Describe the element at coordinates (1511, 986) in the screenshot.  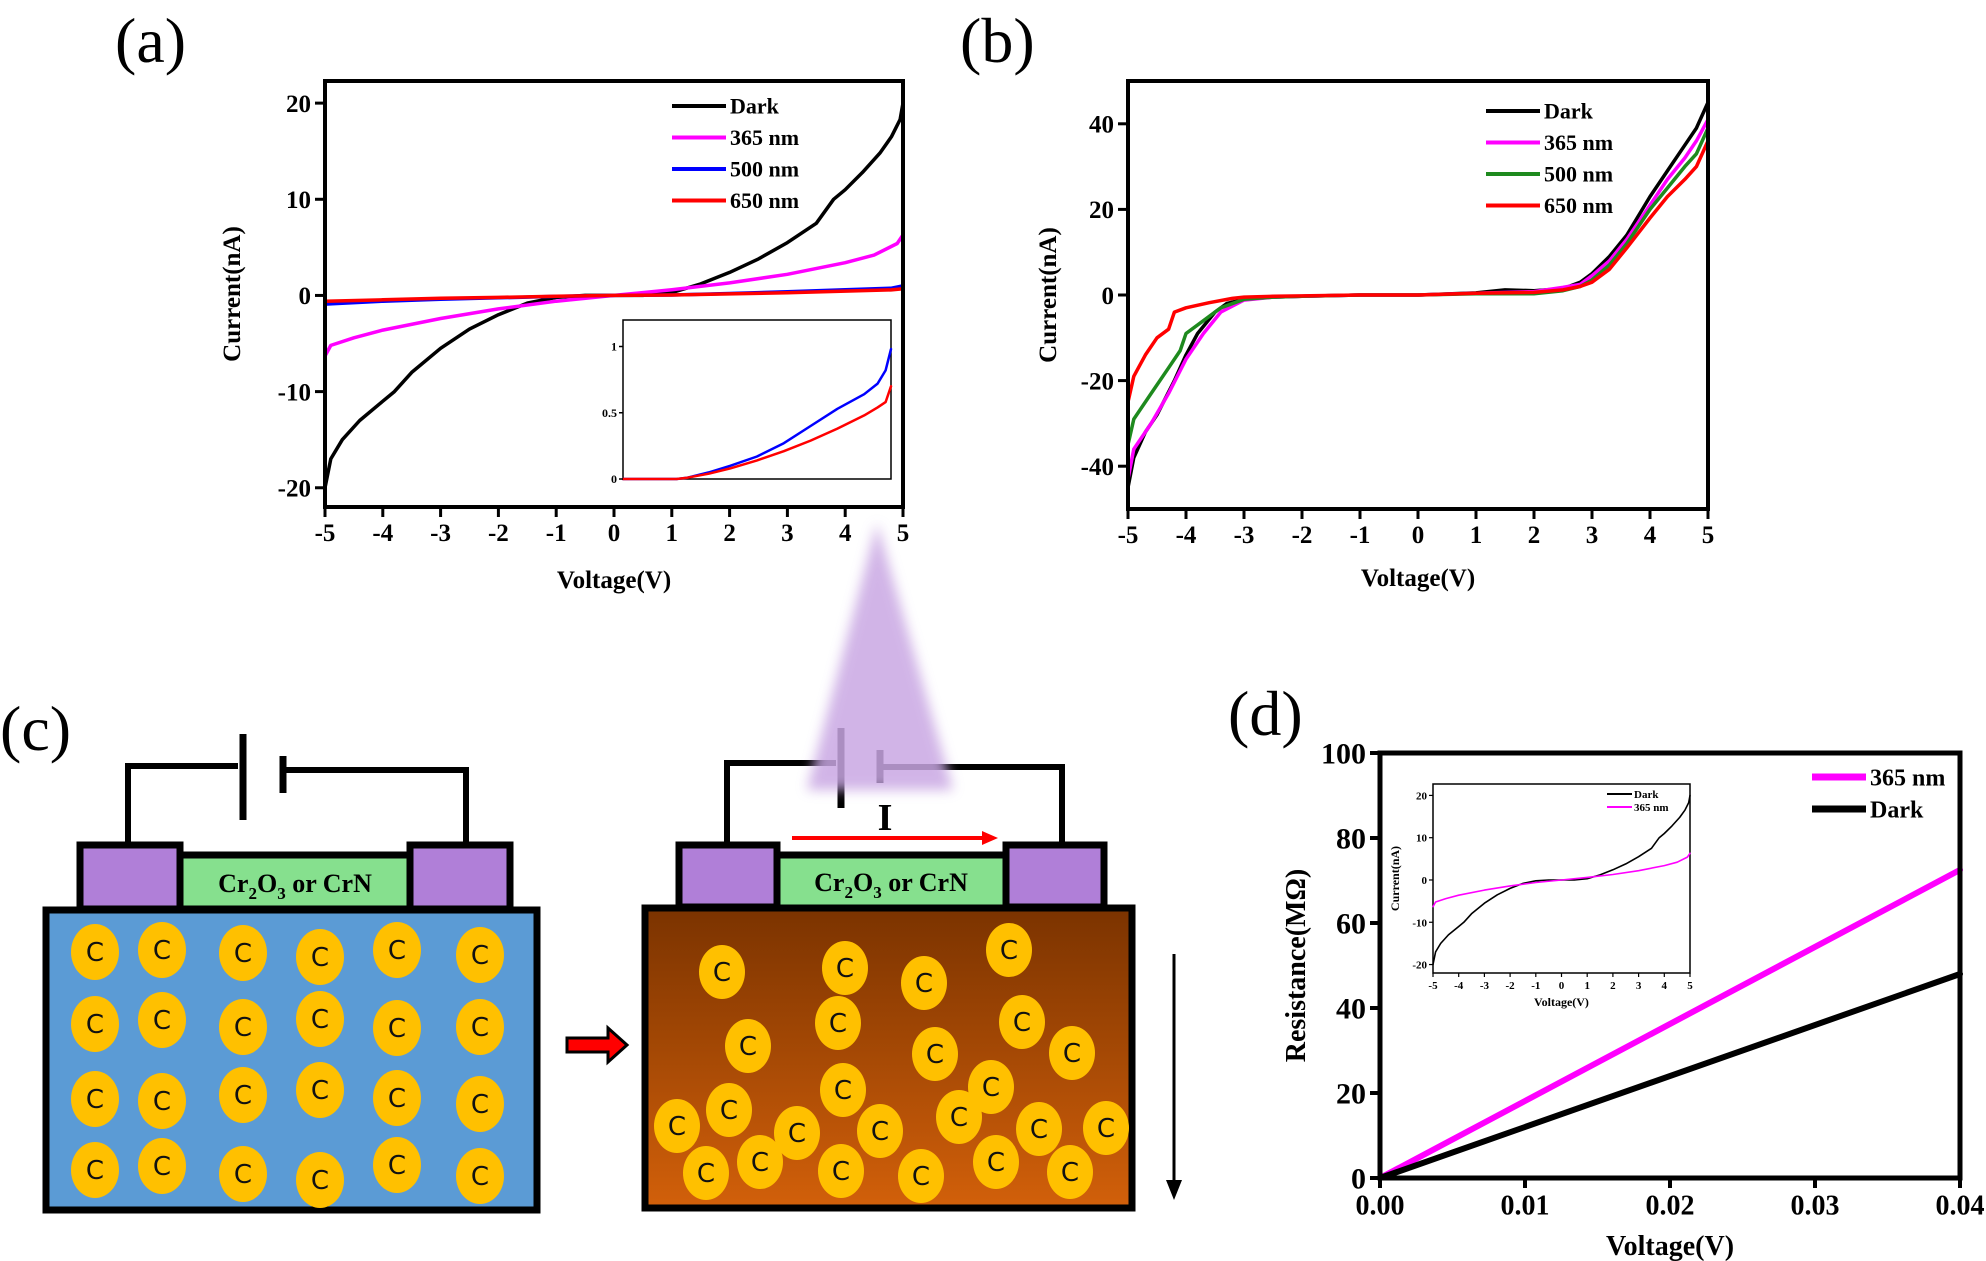
I see `inset-x-tick-label: -2` at that location.